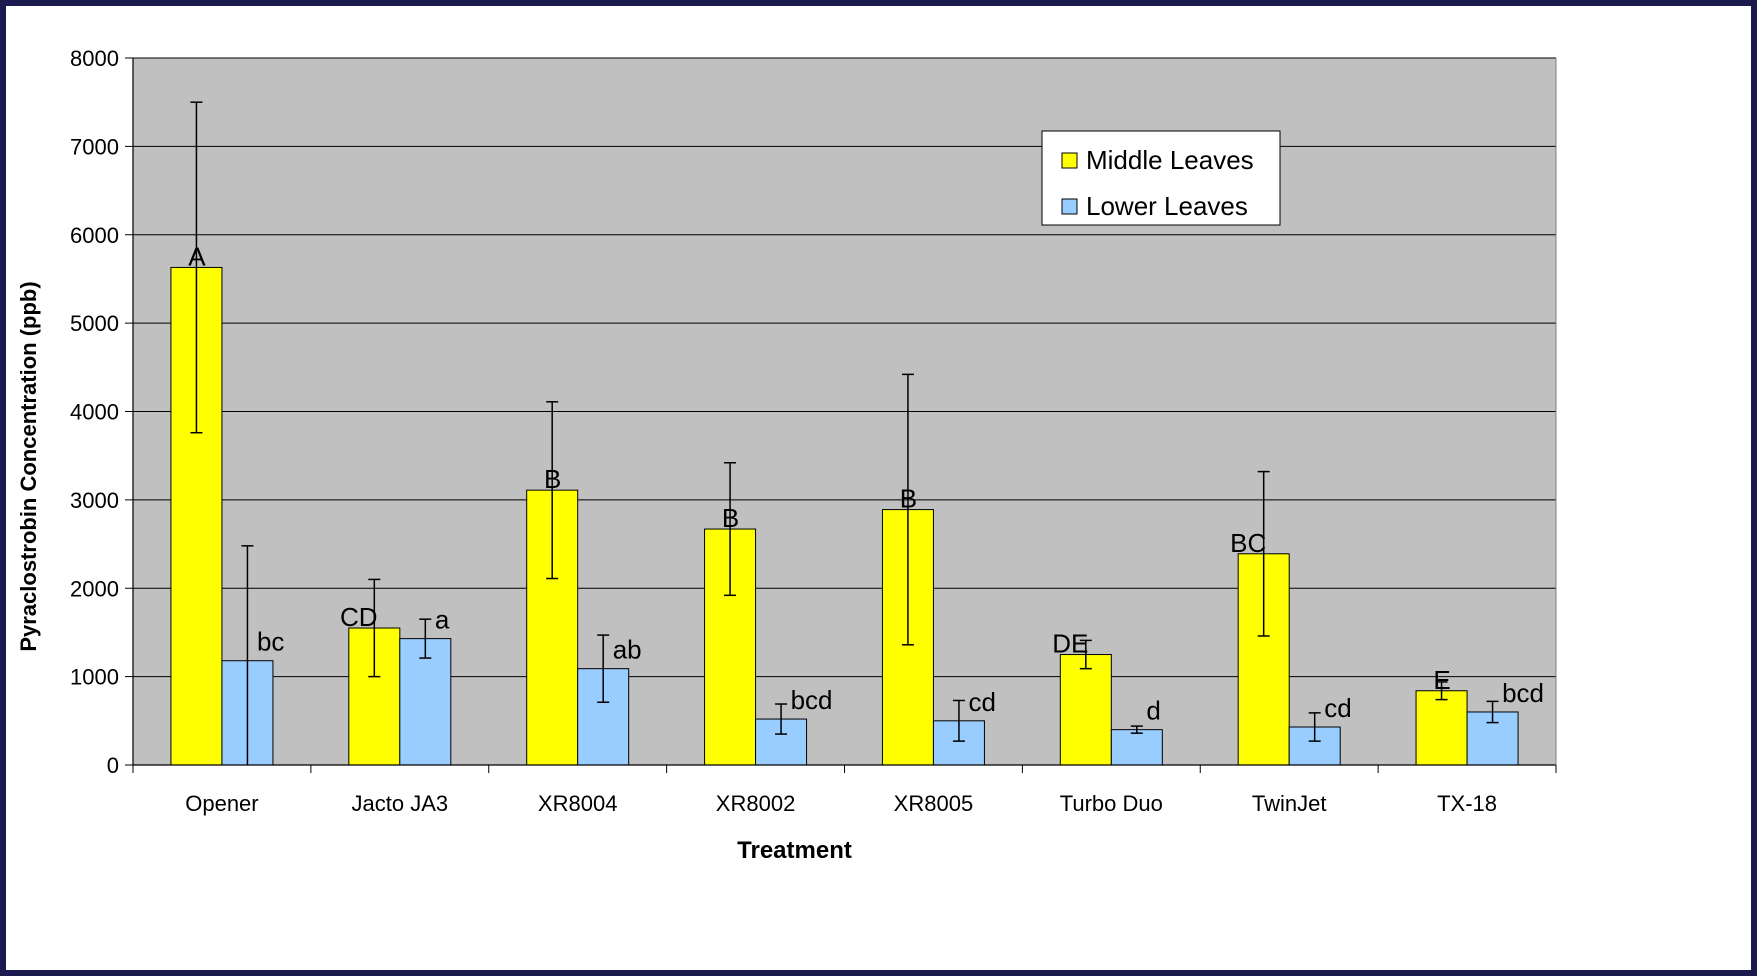 The image size is (1757, 976). I want to click on y-tick-label: 5000, so click(94, 323).